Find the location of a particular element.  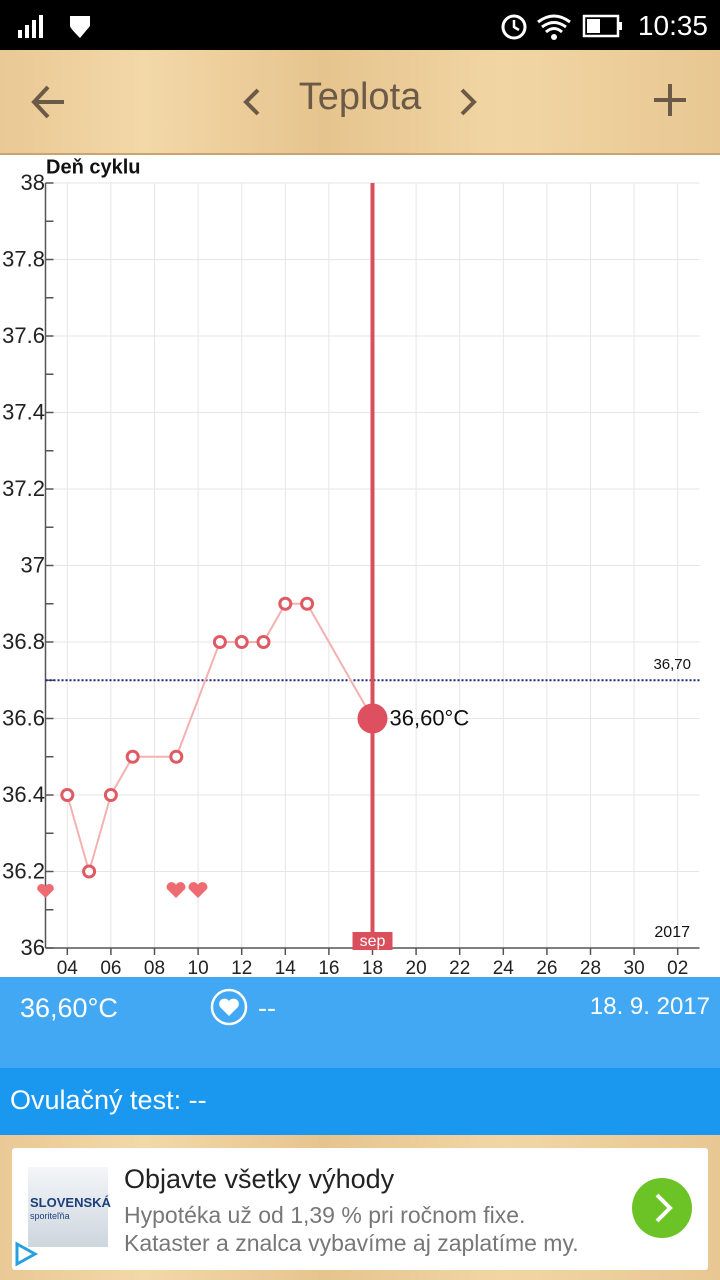

y-tick-label: 36.4 is located at coordinates (23, 794).